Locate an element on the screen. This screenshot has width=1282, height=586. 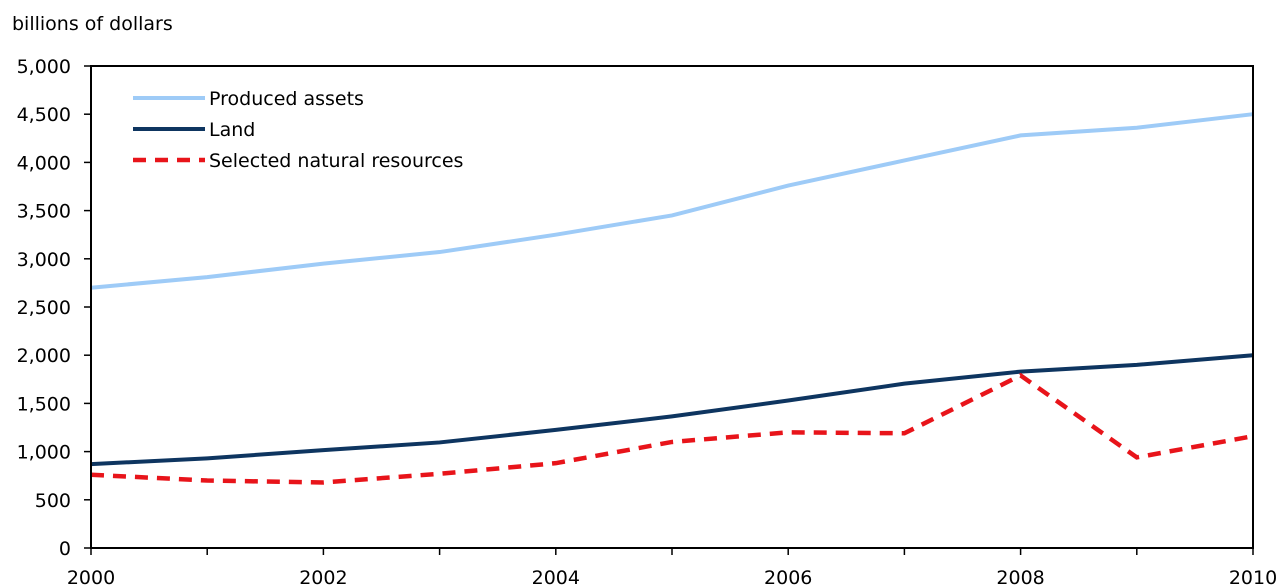
x-tick-label: 2006 is located at coordinates (788, 576).